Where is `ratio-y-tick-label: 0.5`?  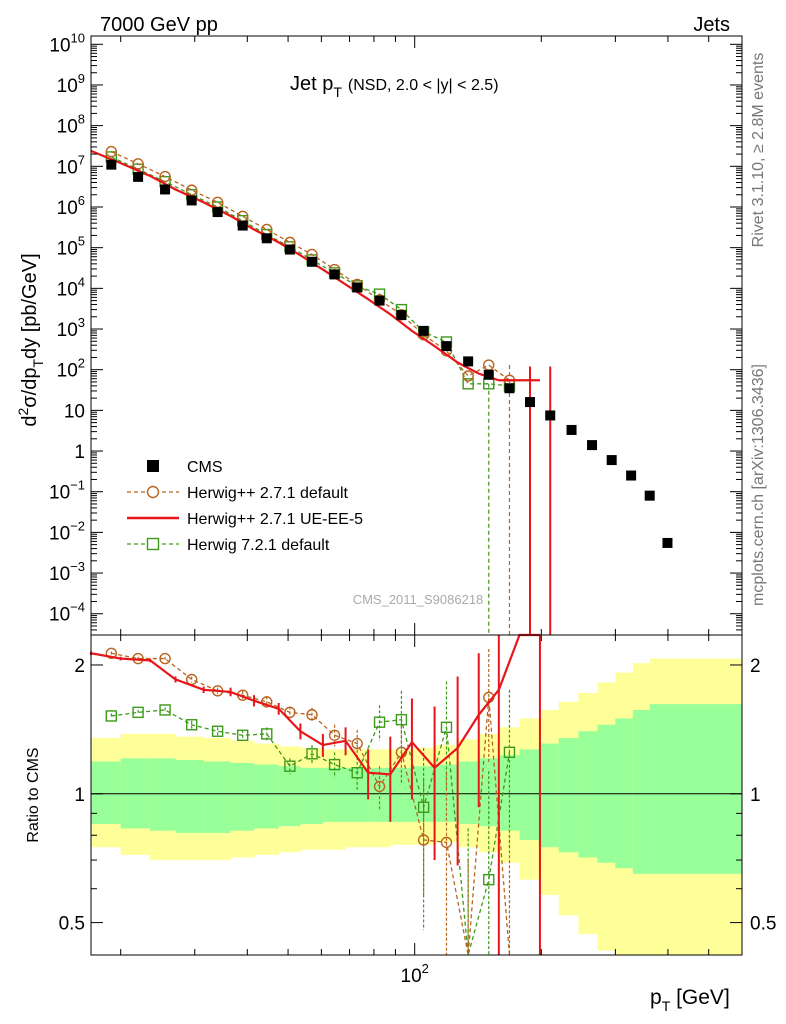
ratio-y-tick-label: 0.5 is located at coordinates (72, 924).